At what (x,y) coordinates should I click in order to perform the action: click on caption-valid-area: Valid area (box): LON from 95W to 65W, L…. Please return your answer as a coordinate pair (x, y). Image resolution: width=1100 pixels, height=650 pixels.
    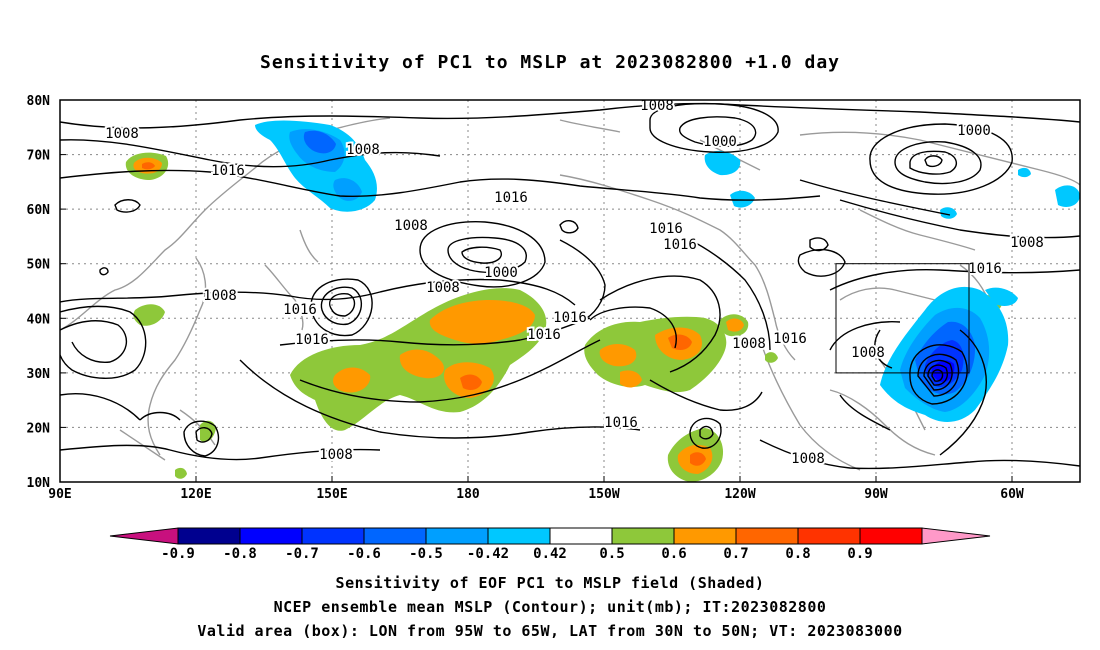
    Looking at the image, I should click on (550, 631).